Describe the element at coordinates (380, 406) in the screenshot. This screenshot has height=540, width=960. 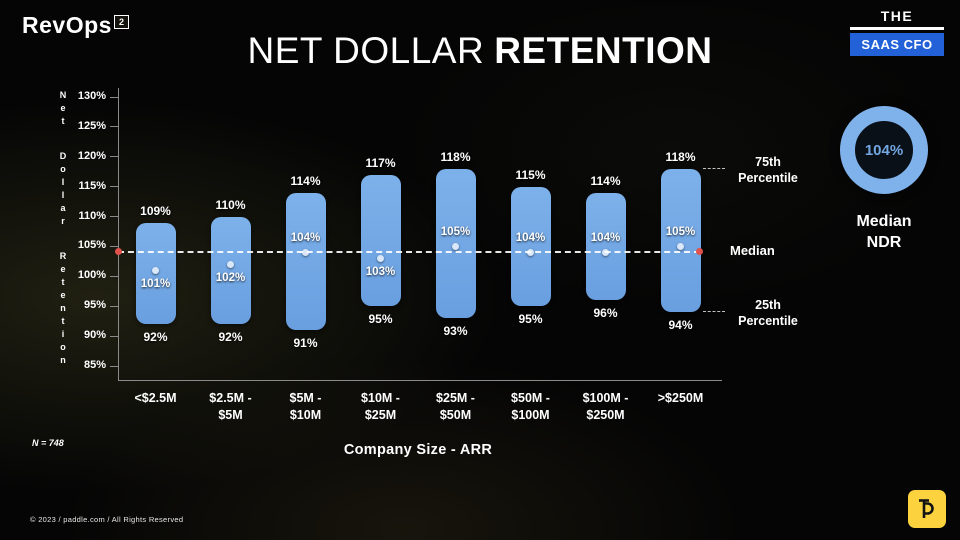
I see `x-category-label: $10M - $25M` at that location.